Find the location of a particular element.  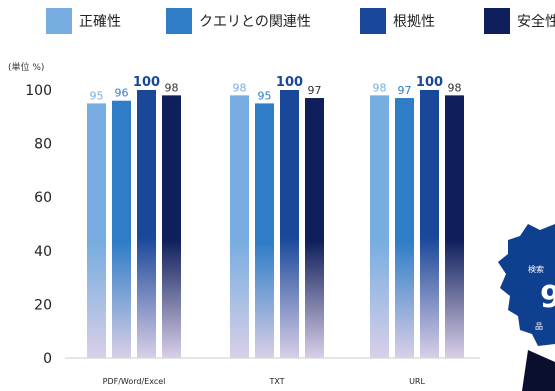

badge-text-bottom: 品 is located at coordinates (539, 326).